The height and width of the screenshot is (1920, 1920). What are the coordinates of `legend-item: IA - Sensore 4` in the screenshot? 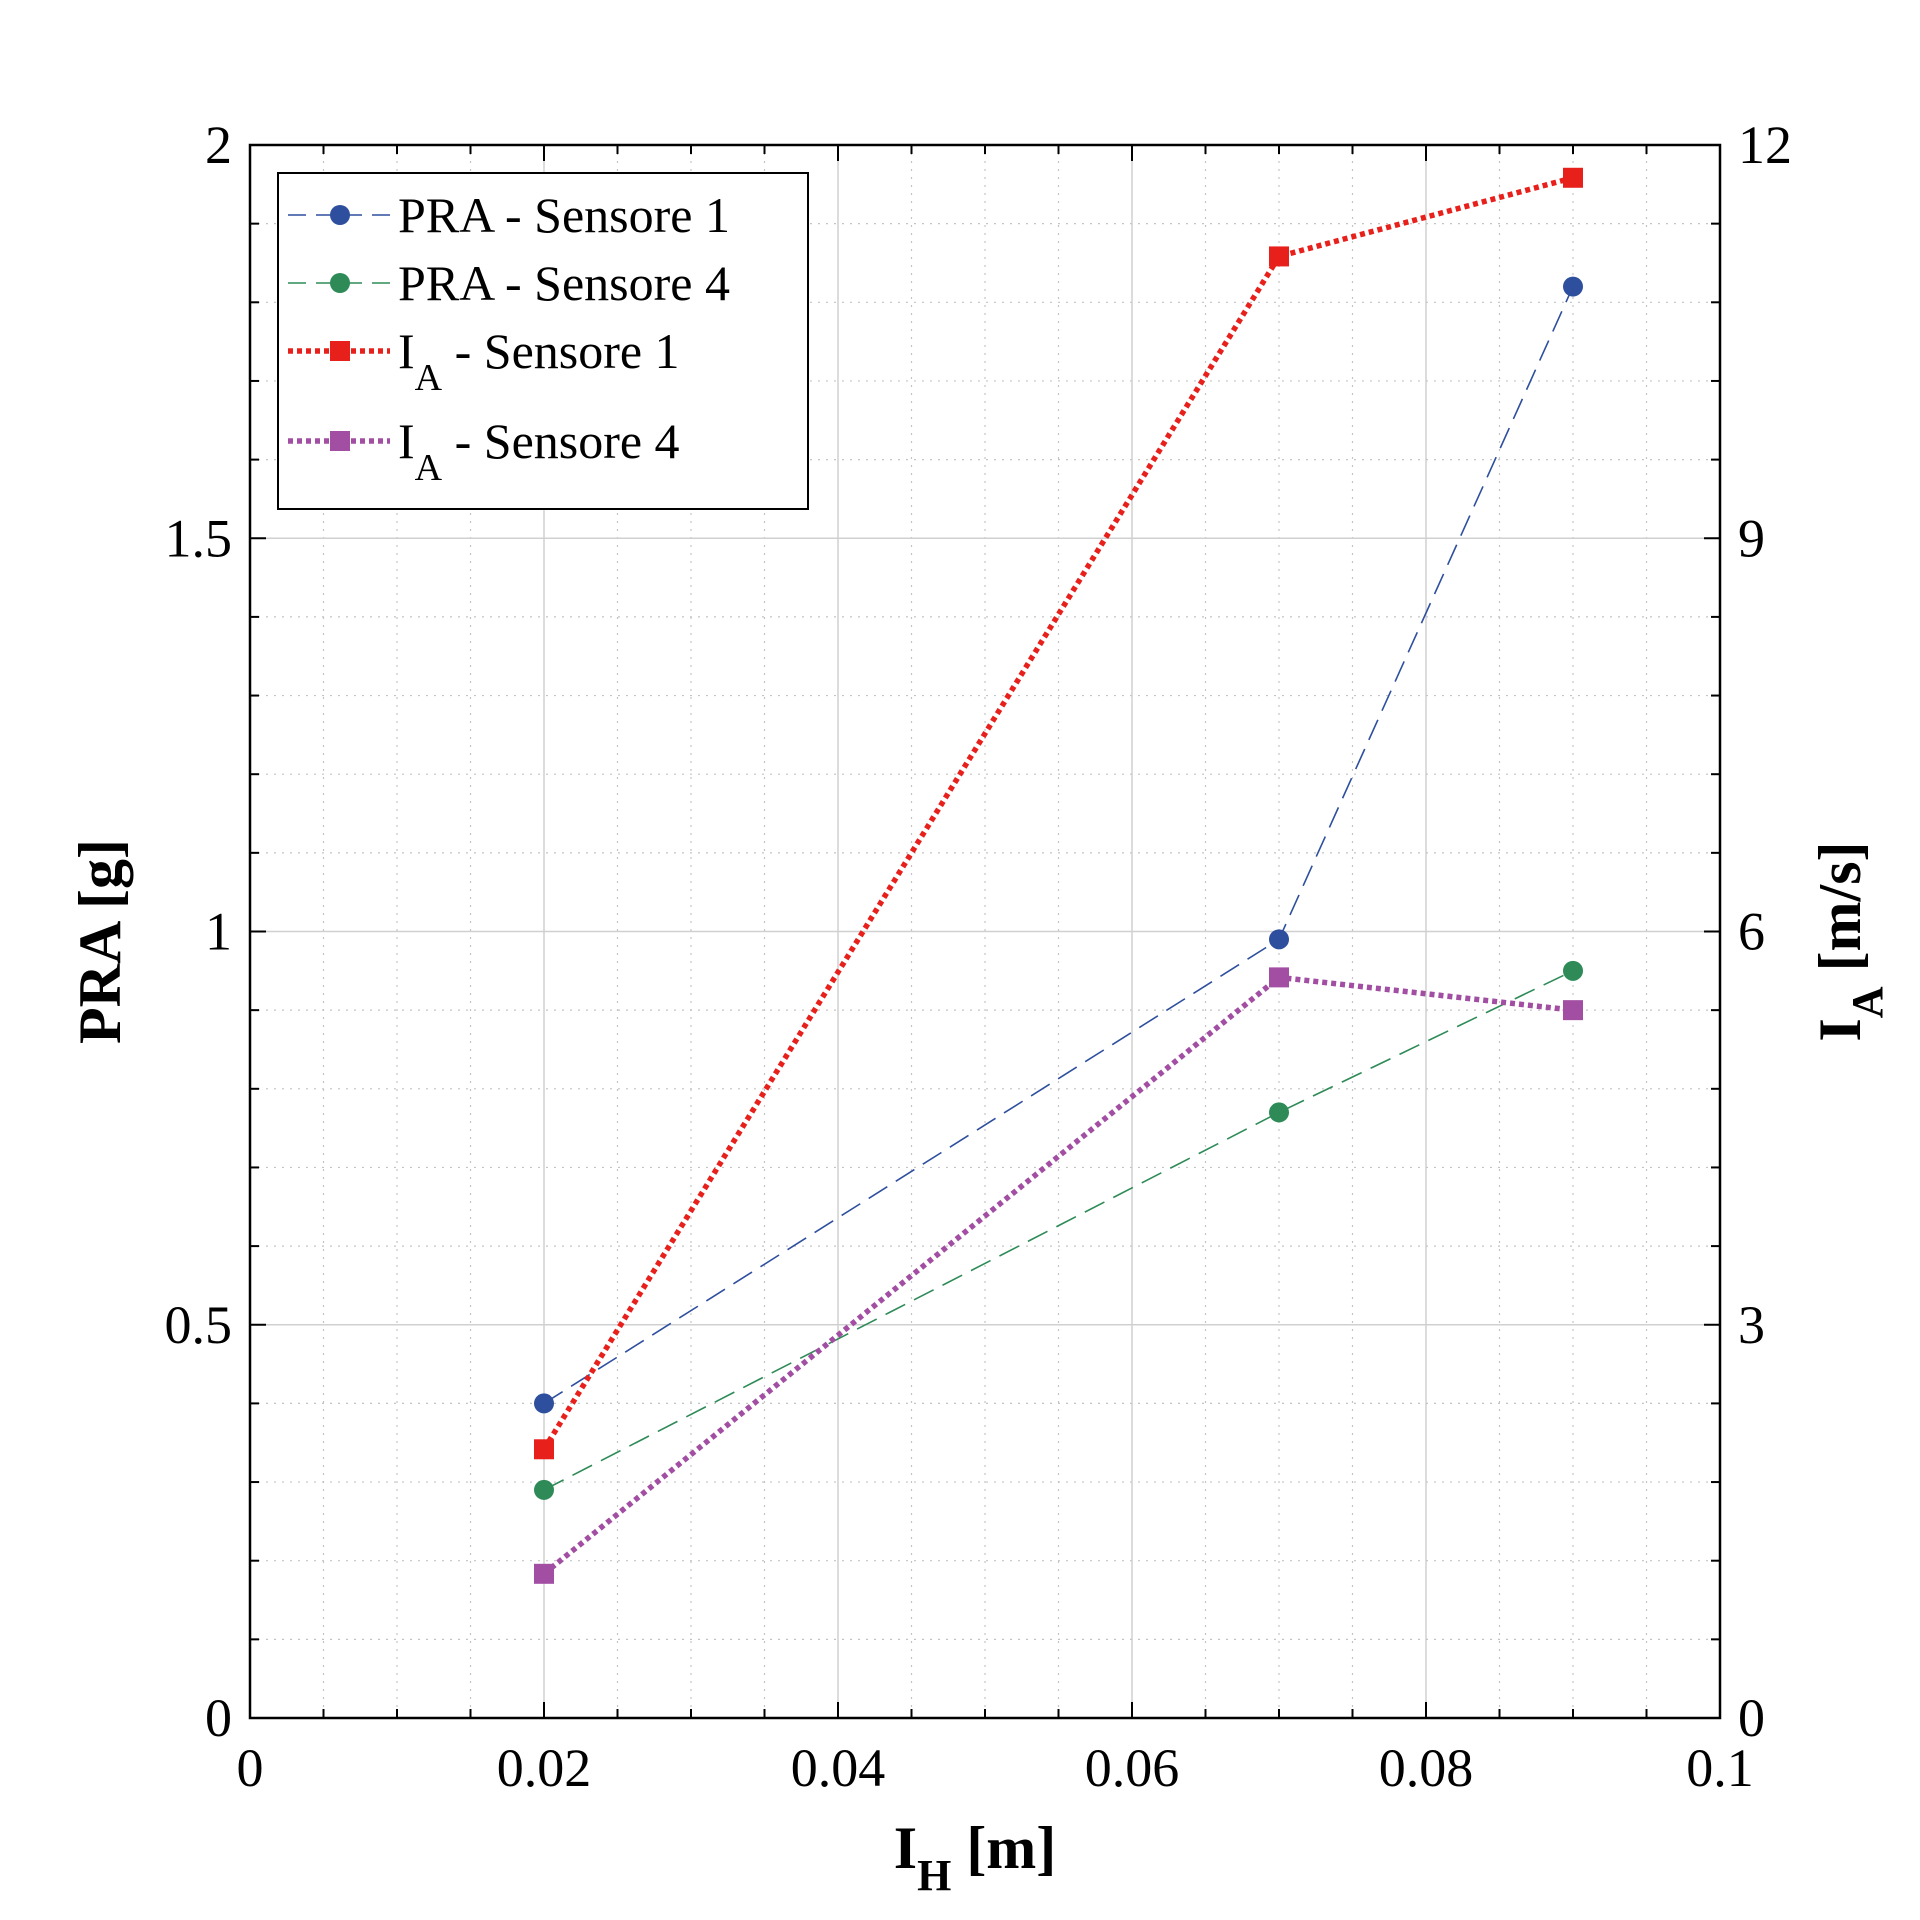 It's located at (484, 451).